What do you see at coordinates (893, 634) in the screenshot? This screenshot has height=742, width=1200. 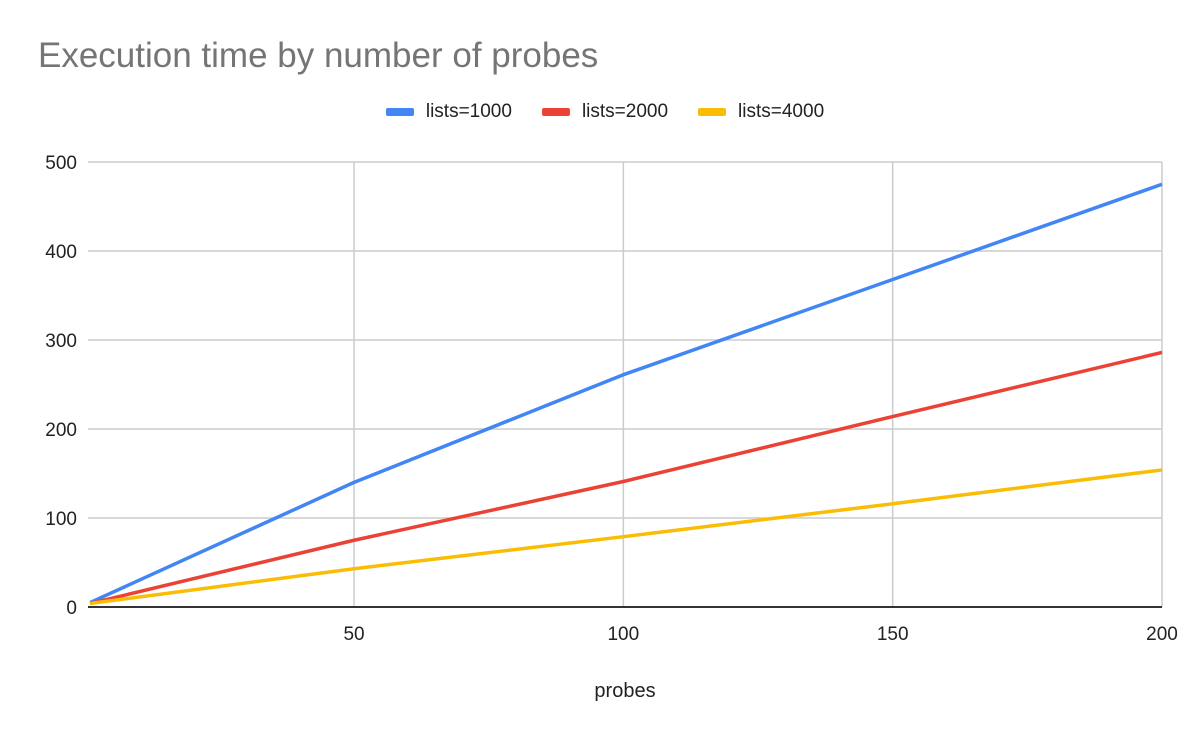 I see `x-tick-label: 150` at bounding box center [893, 634].